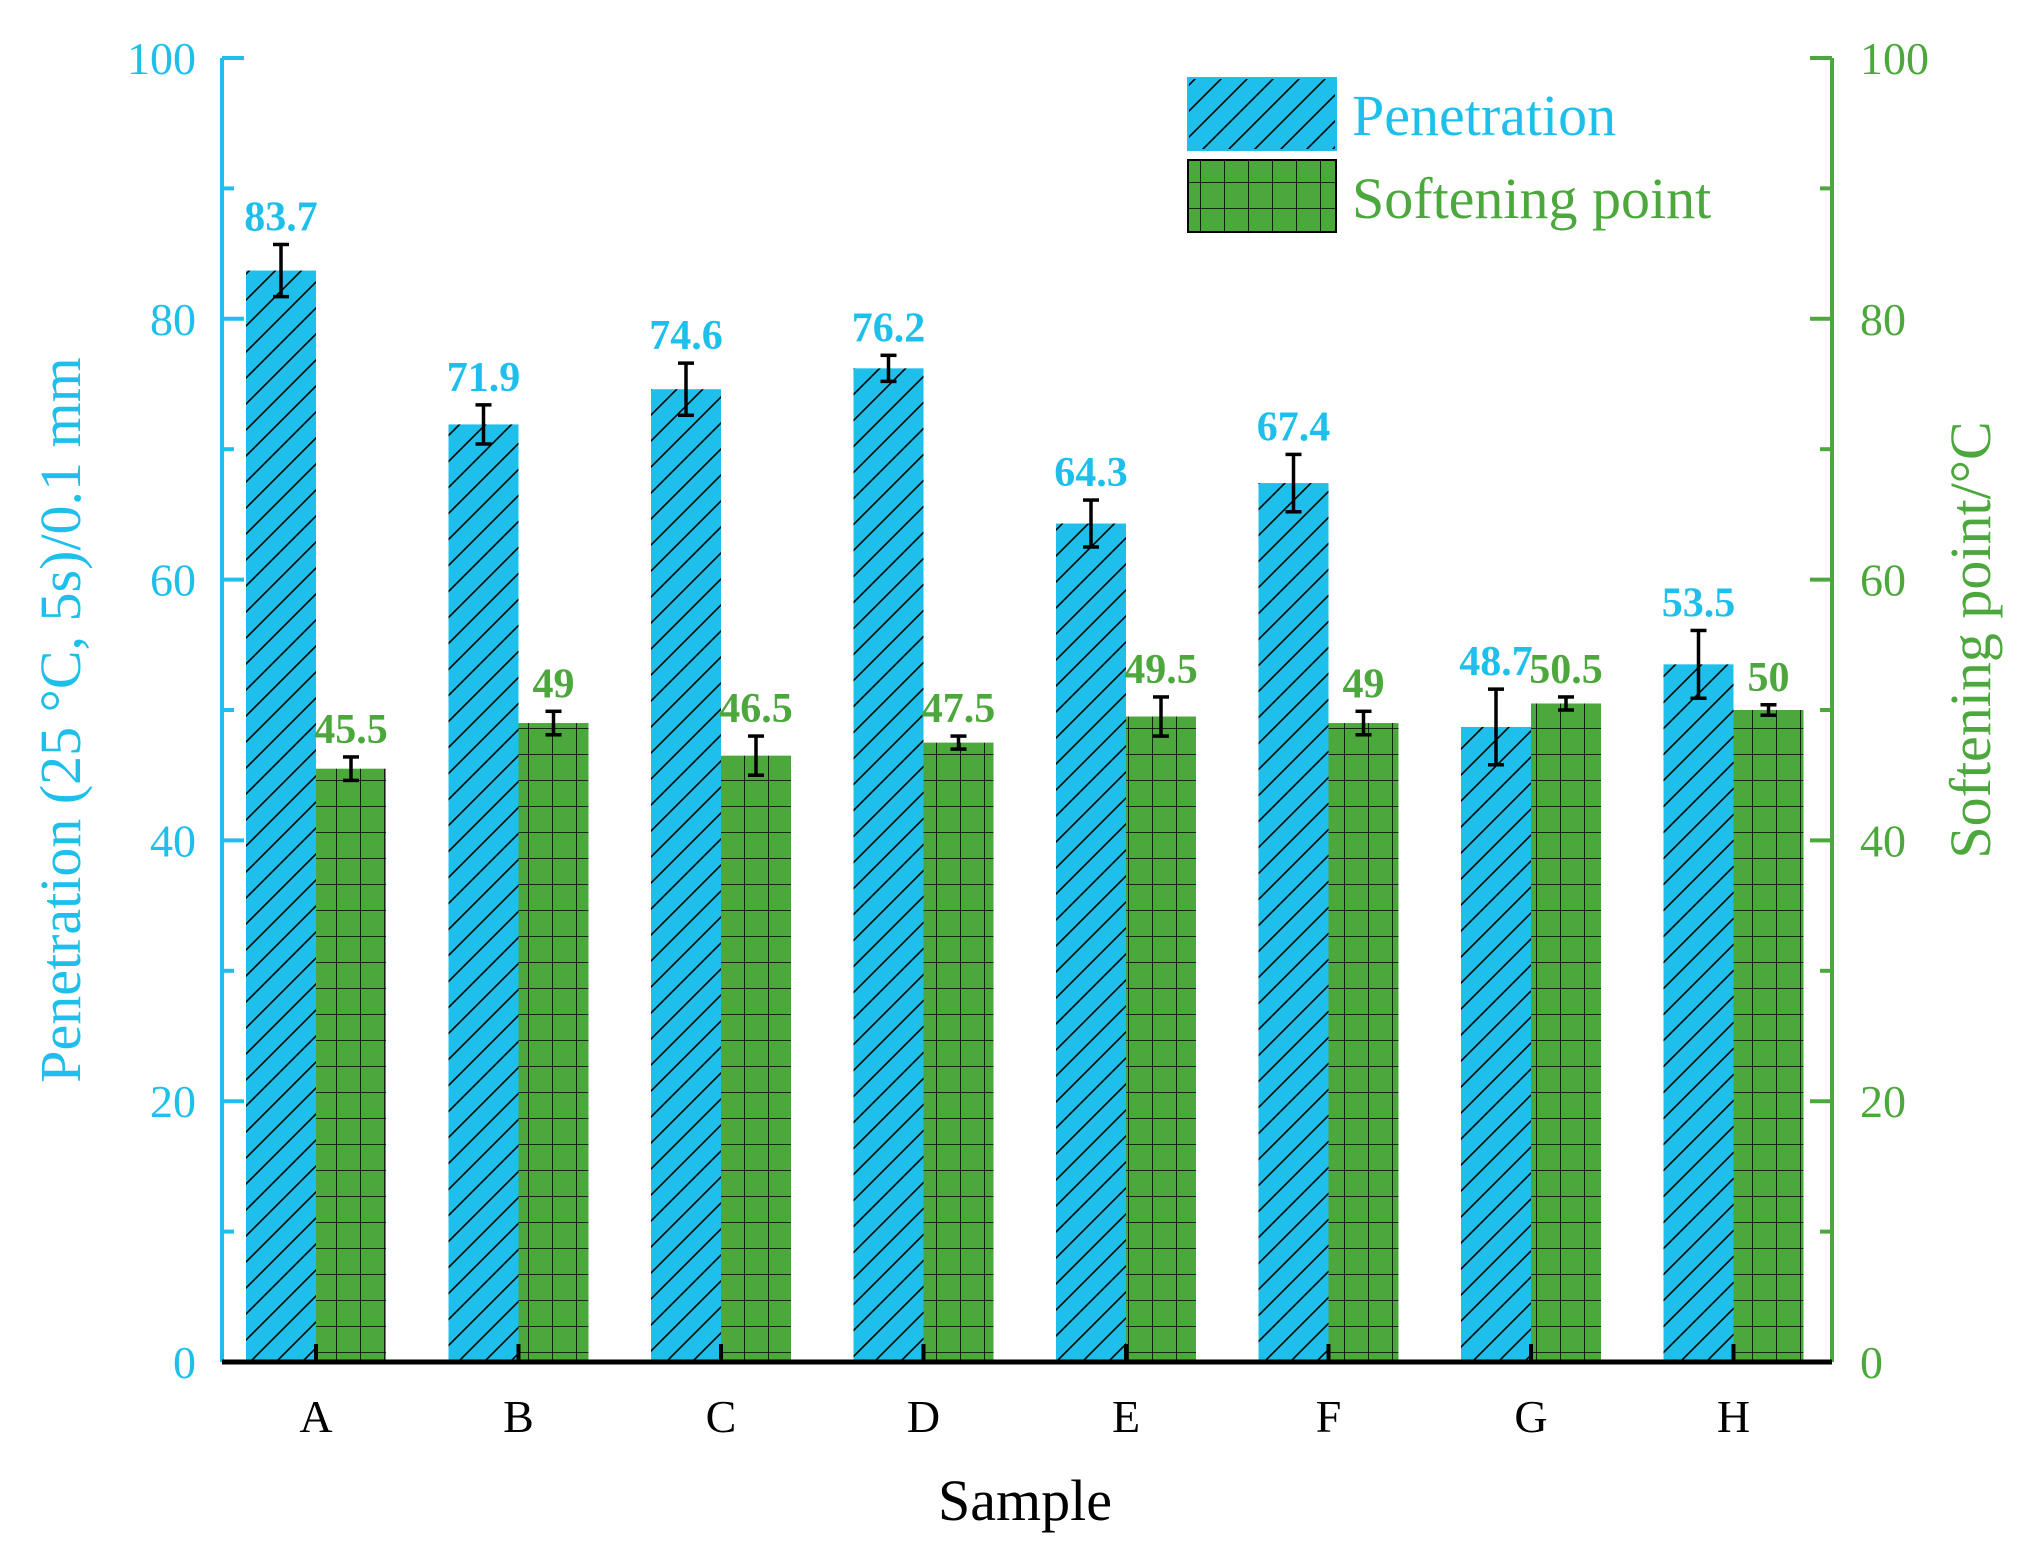 This screenshot has height=1551, width=2035. Describe the element at coordinates (161, 58) in the screenshot. I see `left-tick-label: 100` at that location.